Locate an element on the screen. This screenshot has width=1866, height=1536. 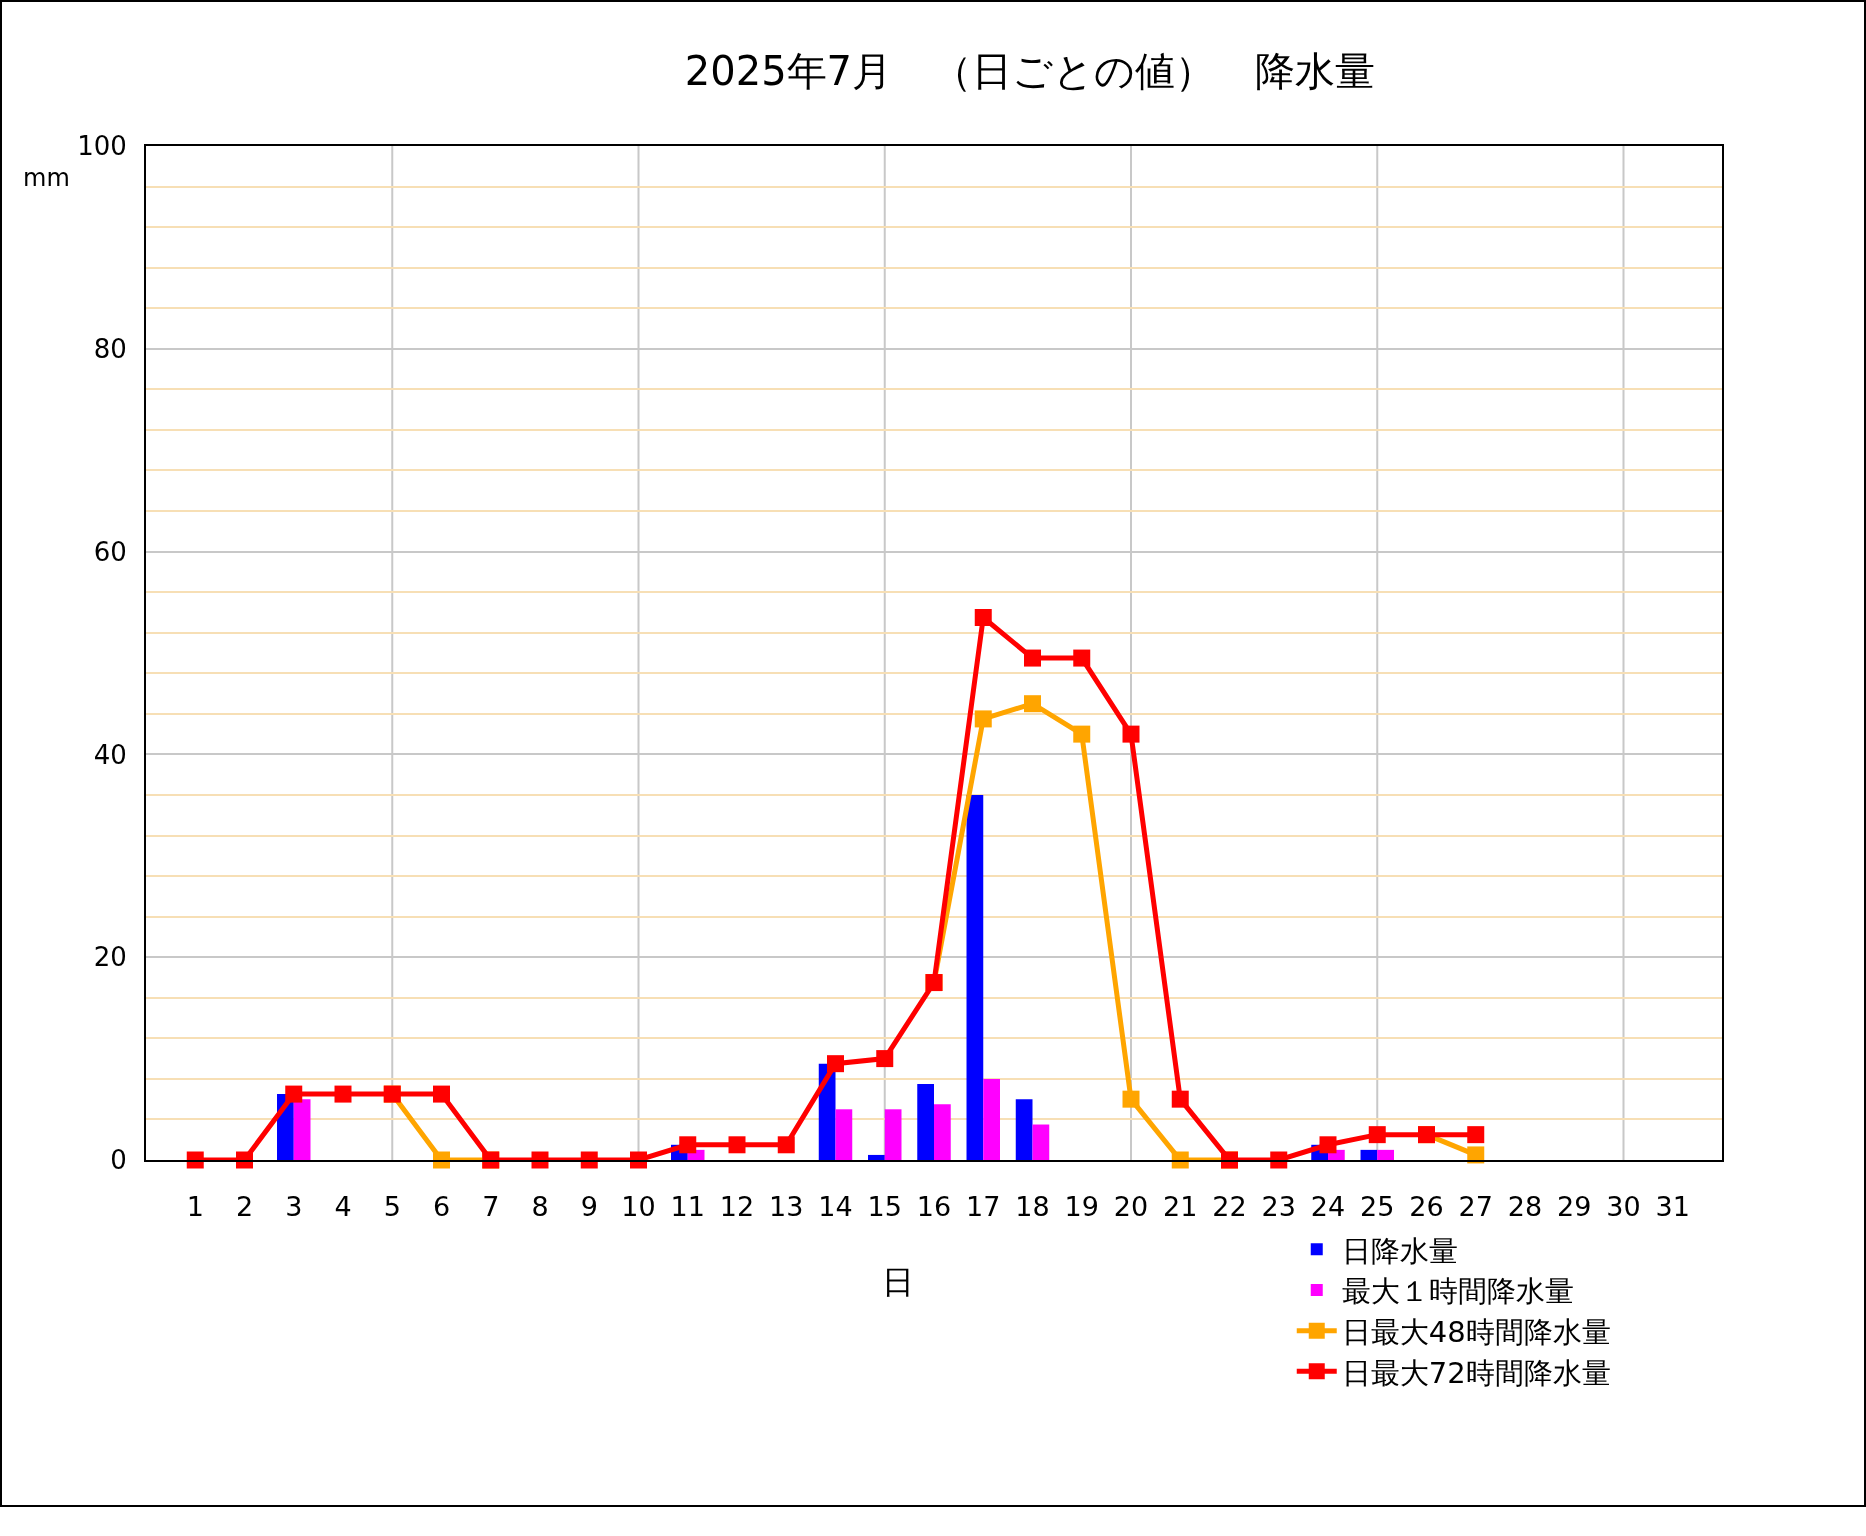
x-tick-label: 16 is located at coordinates (934, 1207).